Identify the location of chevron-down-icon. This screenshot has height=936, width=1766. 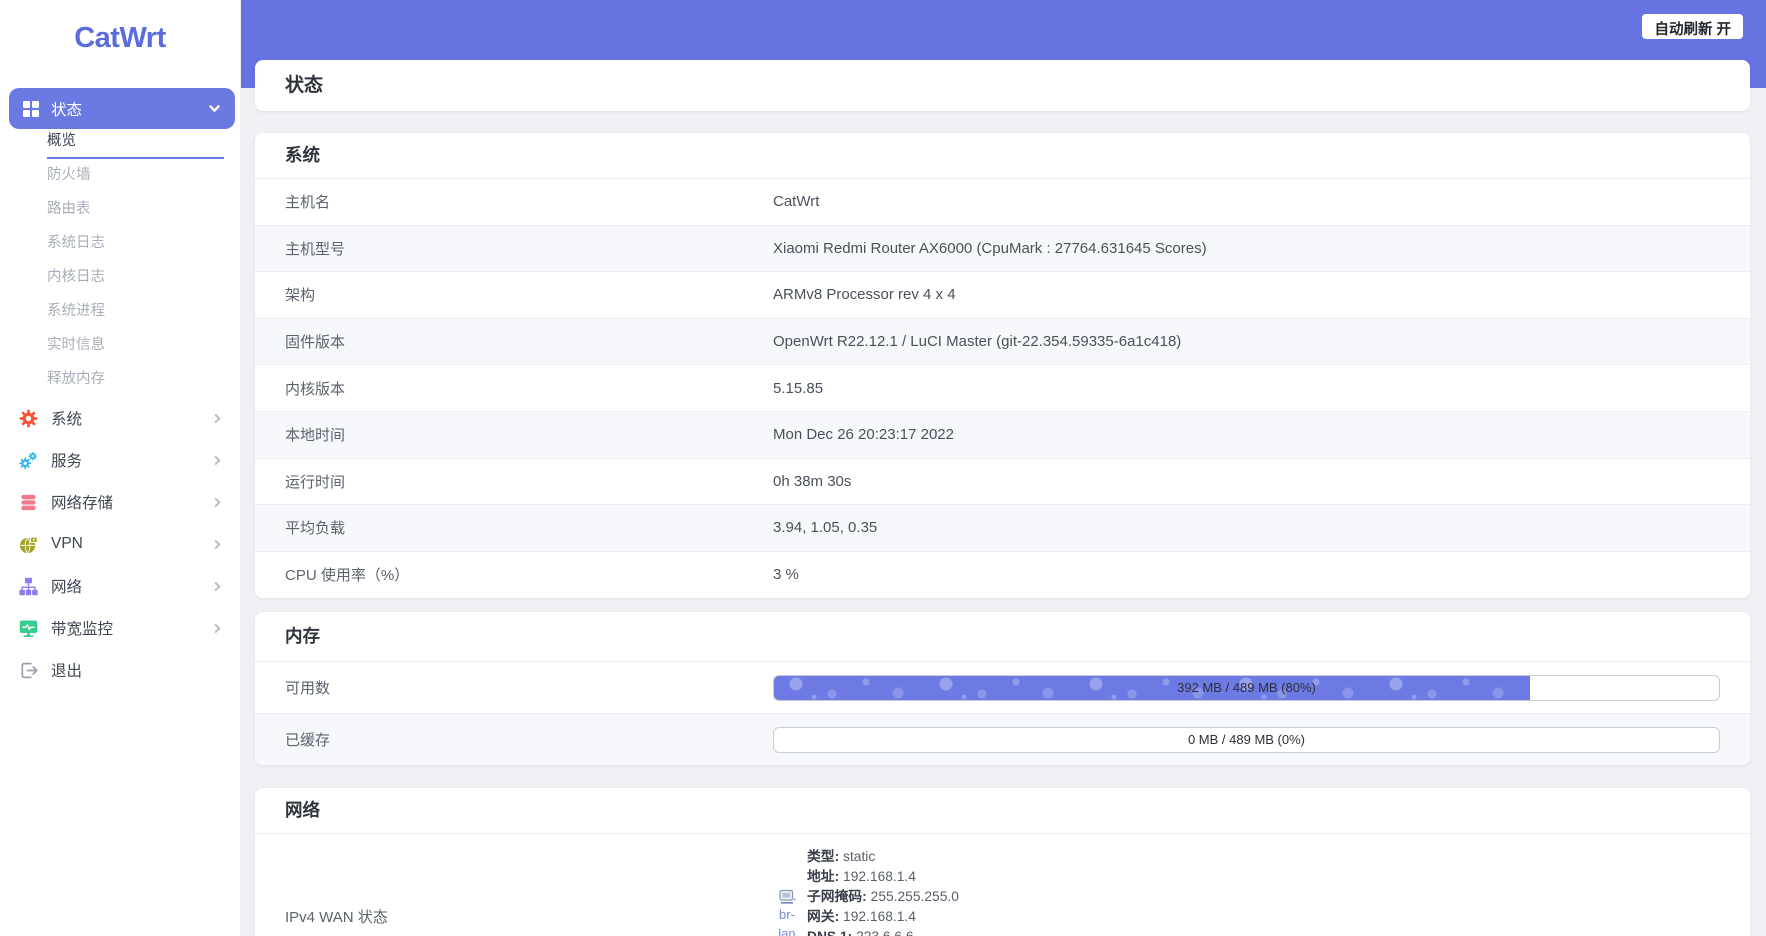
(214, 108).